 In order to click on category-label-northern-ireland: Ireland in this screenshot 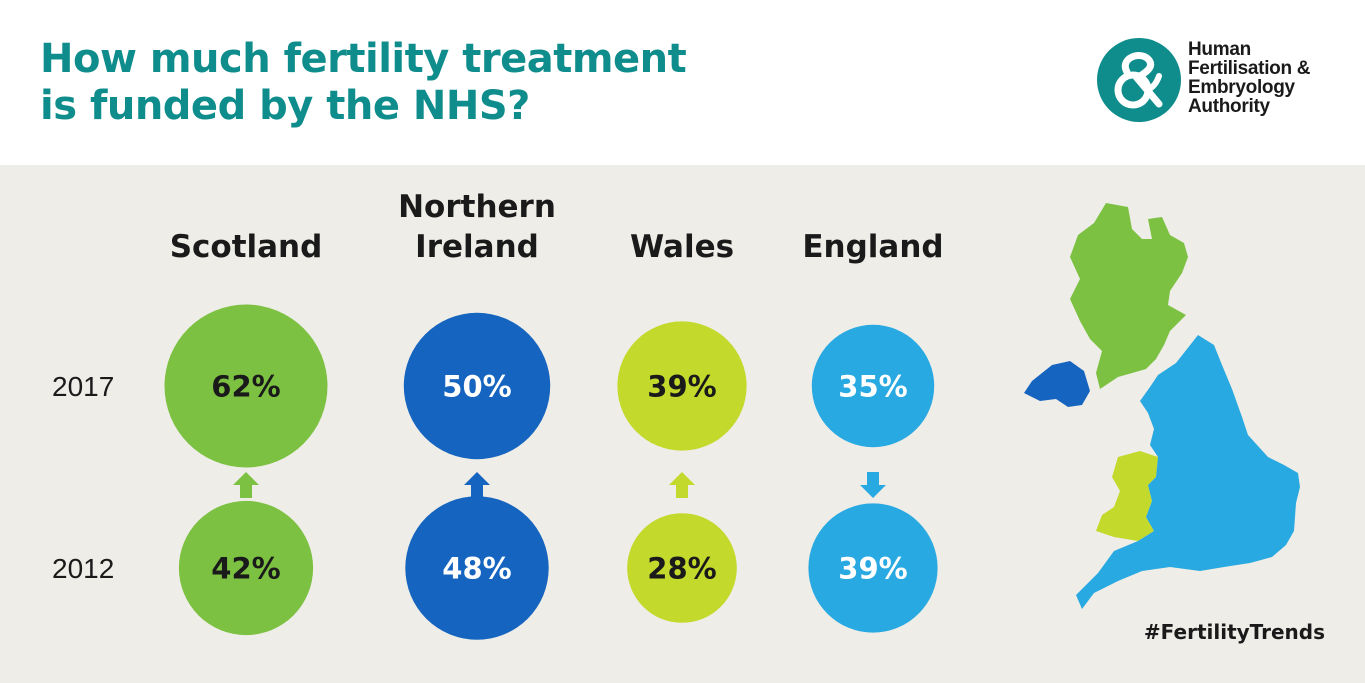, I will do `click(477, 247)`.